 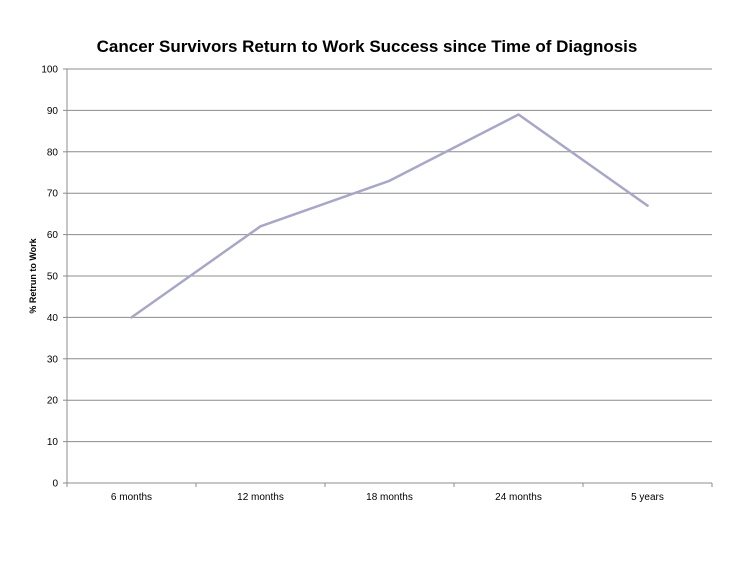 I want to click on y-tick-label: 80, so click(x=53, y=152).